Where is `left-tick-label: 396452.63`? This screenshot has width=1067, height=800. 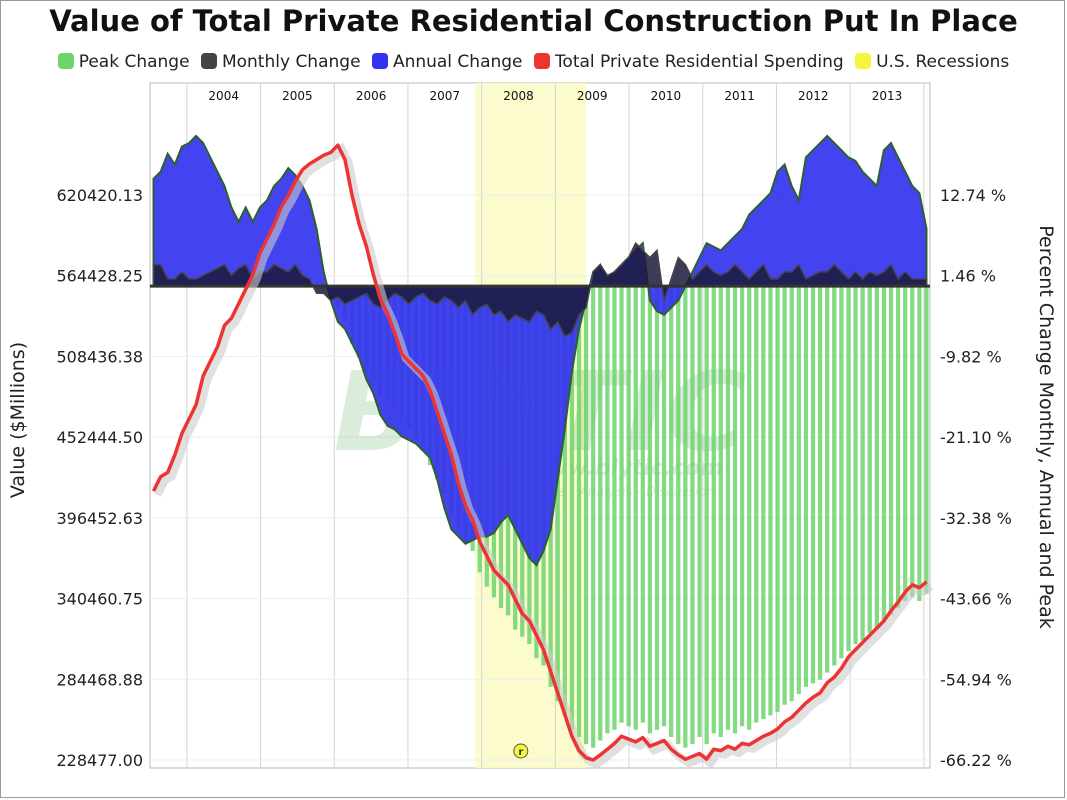 left-tick-label: 396452.63 is located at coordinates (99, 518).